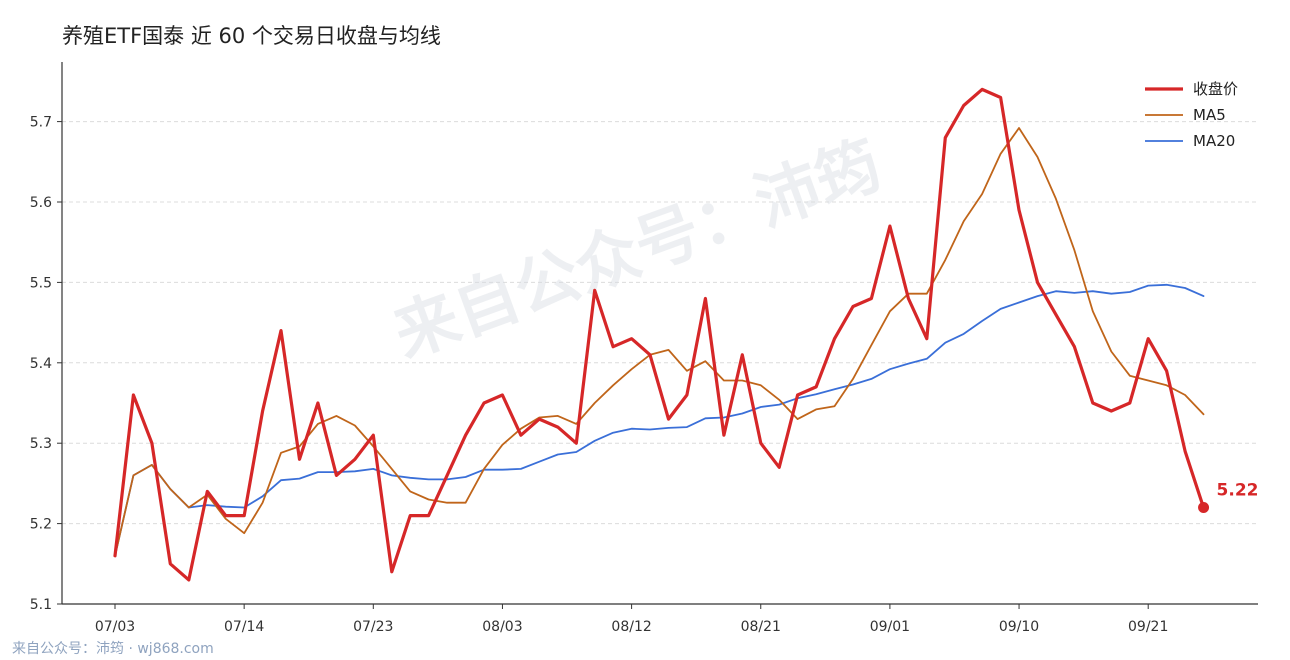 The image size is (1290, 660). Describe the element at coordinates (251, 36) in the screenshot. I see `chart-title: 养殖ETF国泰 近 60 个交易日收盘与均线` at that location.